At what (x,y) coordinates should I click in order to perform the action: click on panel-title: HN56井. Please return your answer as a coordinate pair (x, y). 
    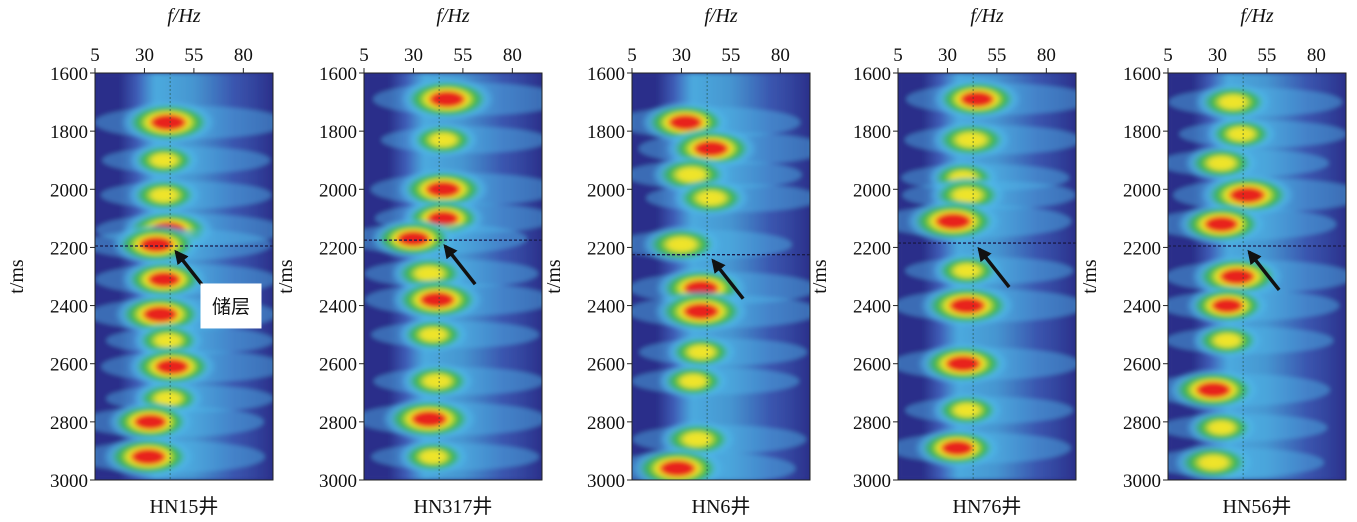
    Looking at the image, I should click on (1257, 506).